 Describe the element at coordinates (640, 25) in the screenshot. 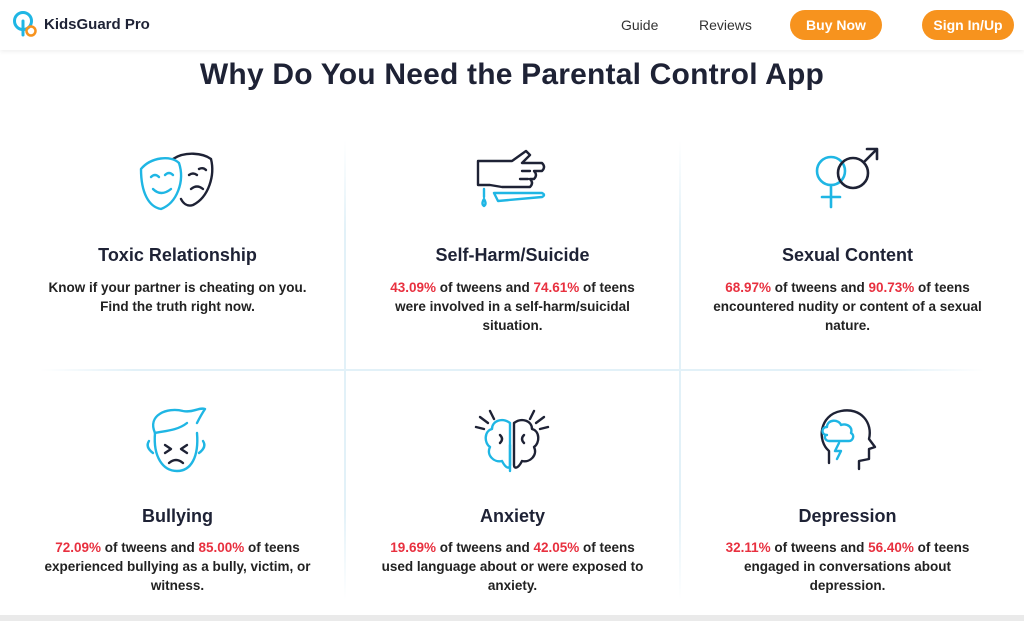

I see `nav-guide: Guide` at that location.